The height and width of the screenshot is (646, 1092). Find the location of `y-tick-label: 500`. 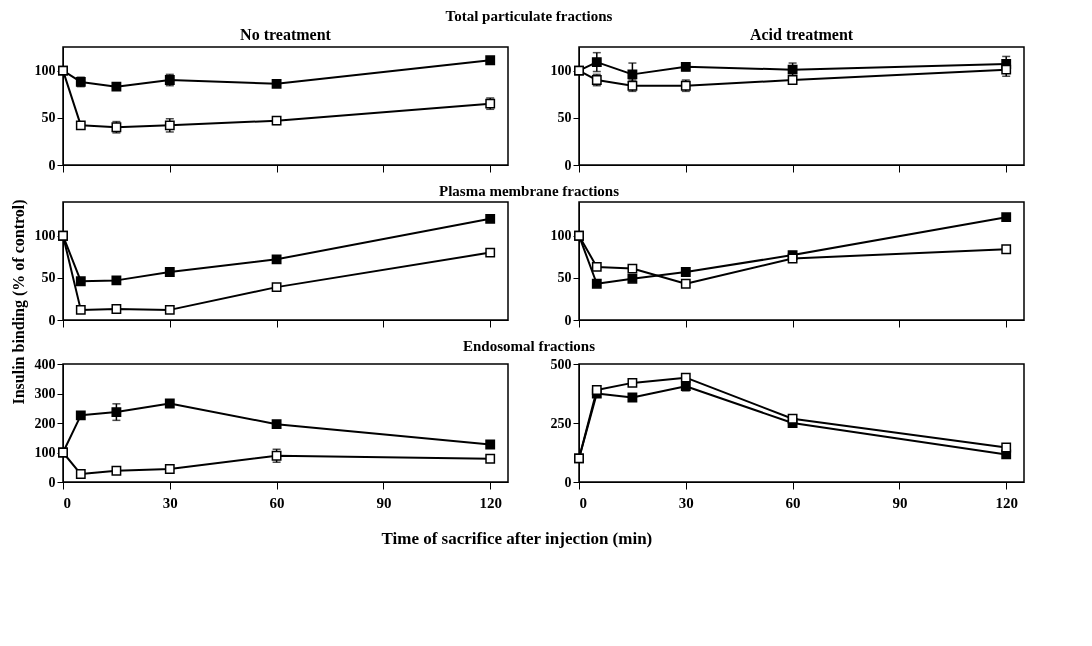

y-tick-label: 500 is located at coordinates (561, 364).